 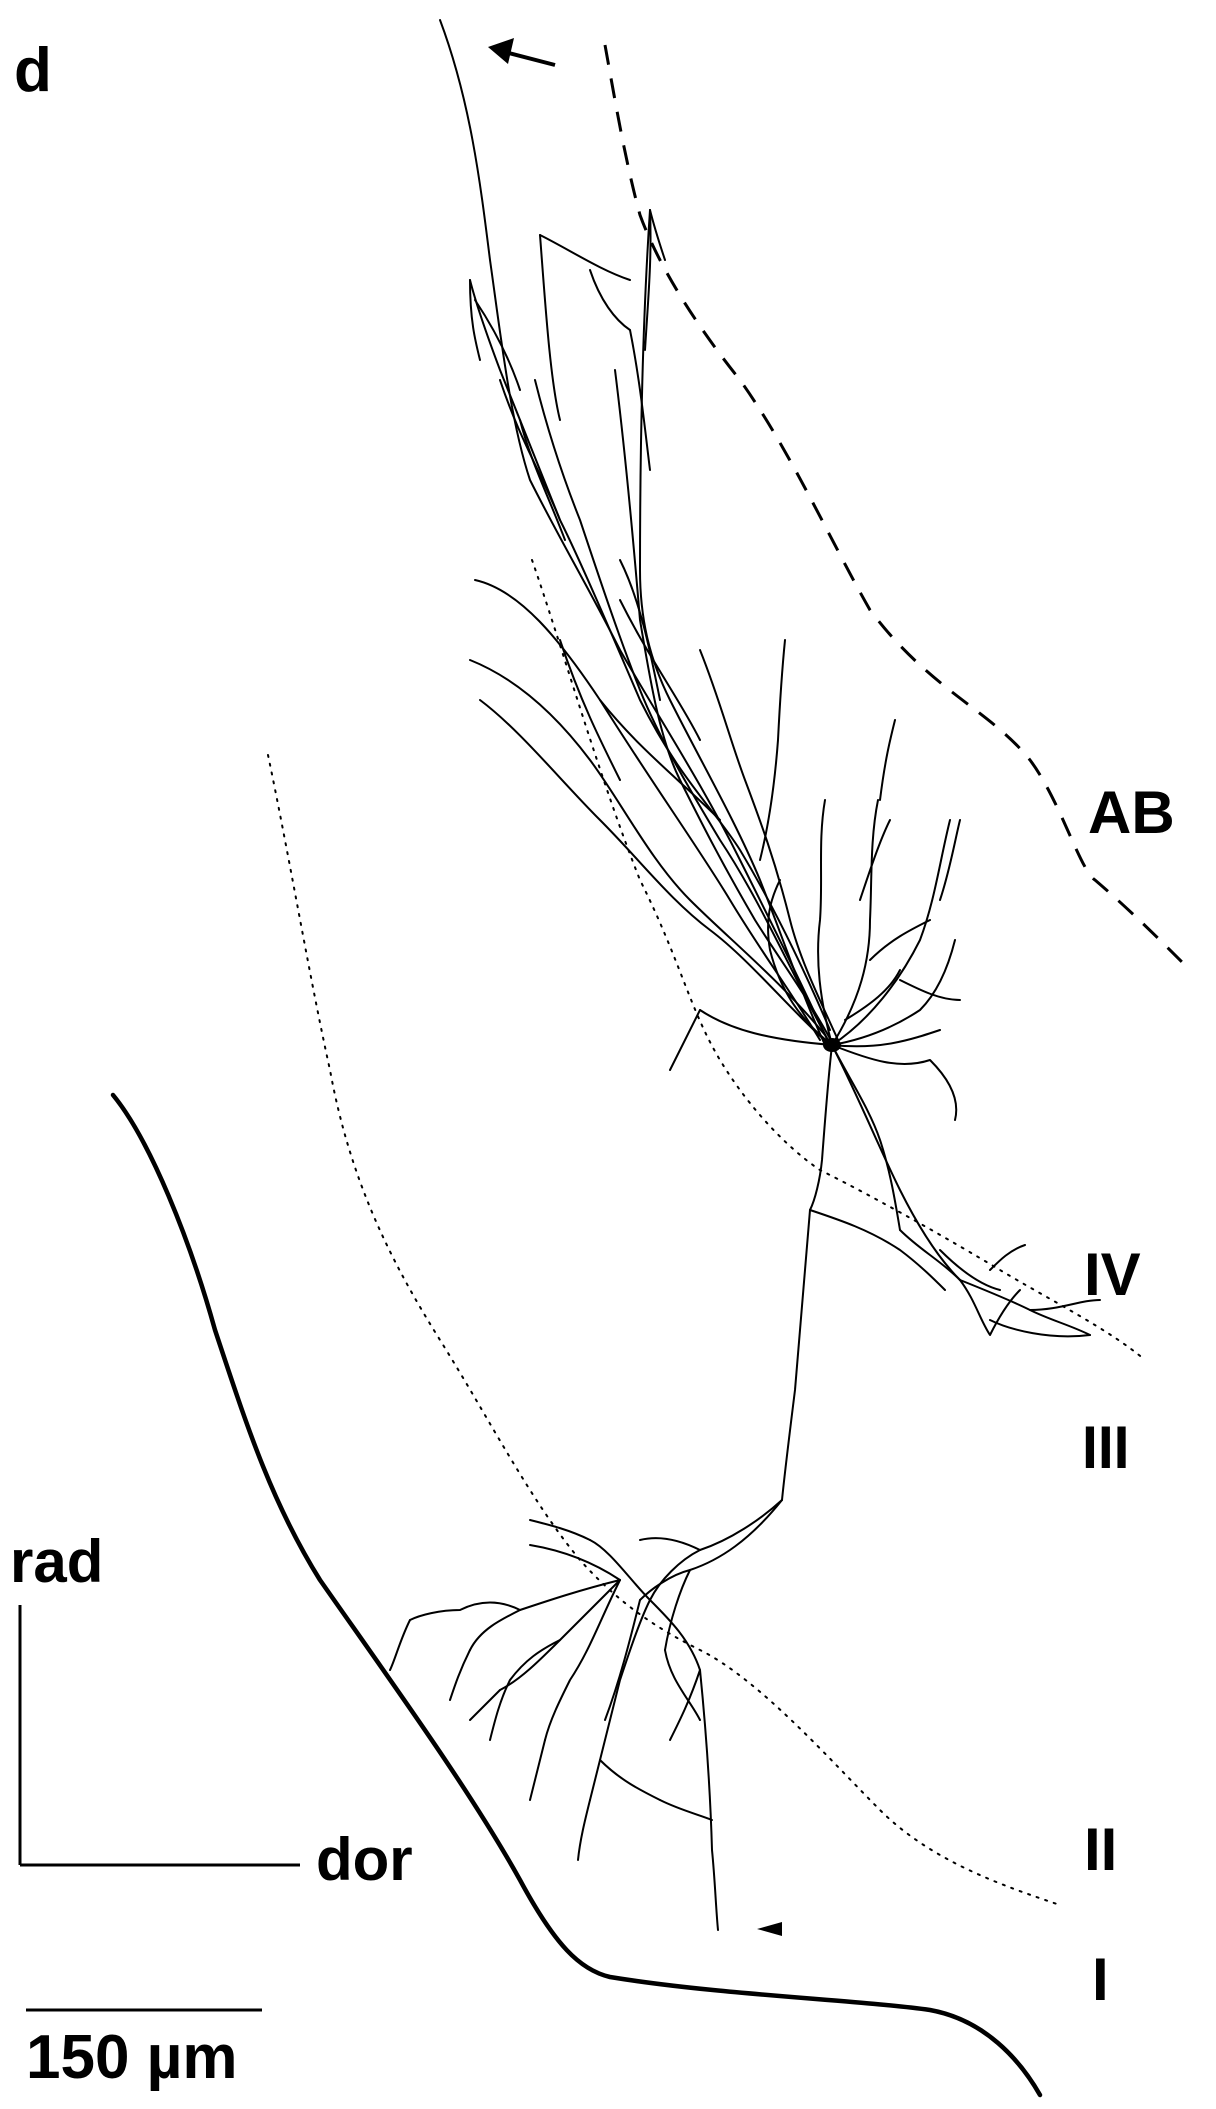 What do you see at coordinates (1112, 1274) in the screenshot?
I see `layer-label-iv: IV` at bounding box center [1112, 1274].